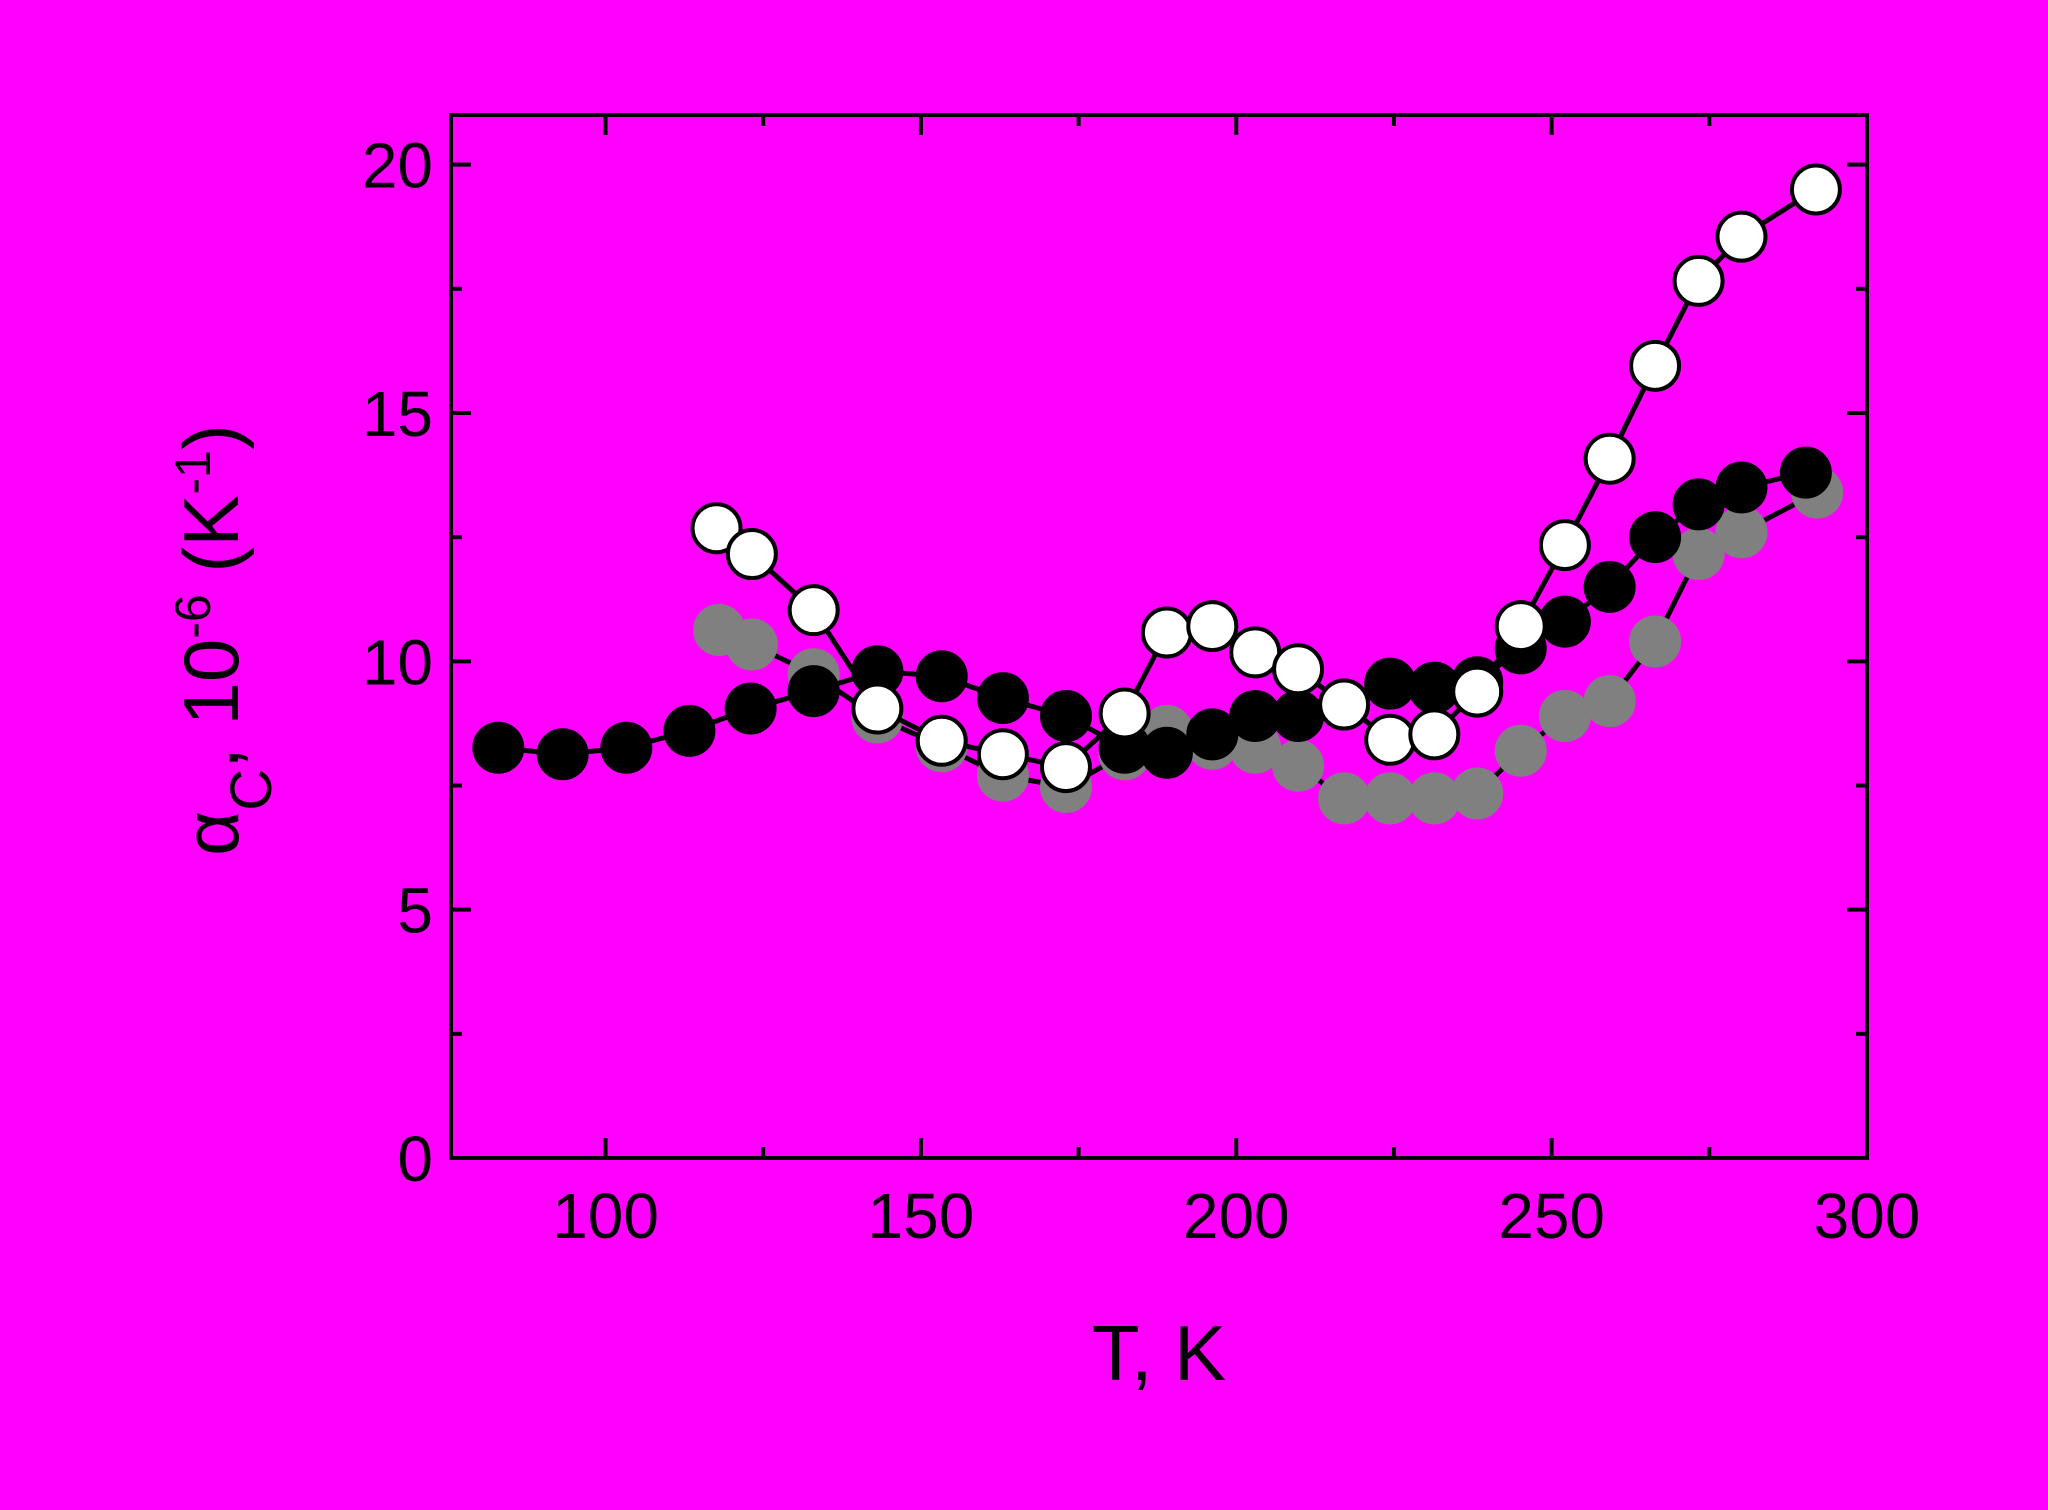 The height and width of the screenshot is (1510, 2048). What do you see at coordinates (605, 1216) in the screenshot?
I see `x-tick-label: 100` at bounding box center [605, 1216].